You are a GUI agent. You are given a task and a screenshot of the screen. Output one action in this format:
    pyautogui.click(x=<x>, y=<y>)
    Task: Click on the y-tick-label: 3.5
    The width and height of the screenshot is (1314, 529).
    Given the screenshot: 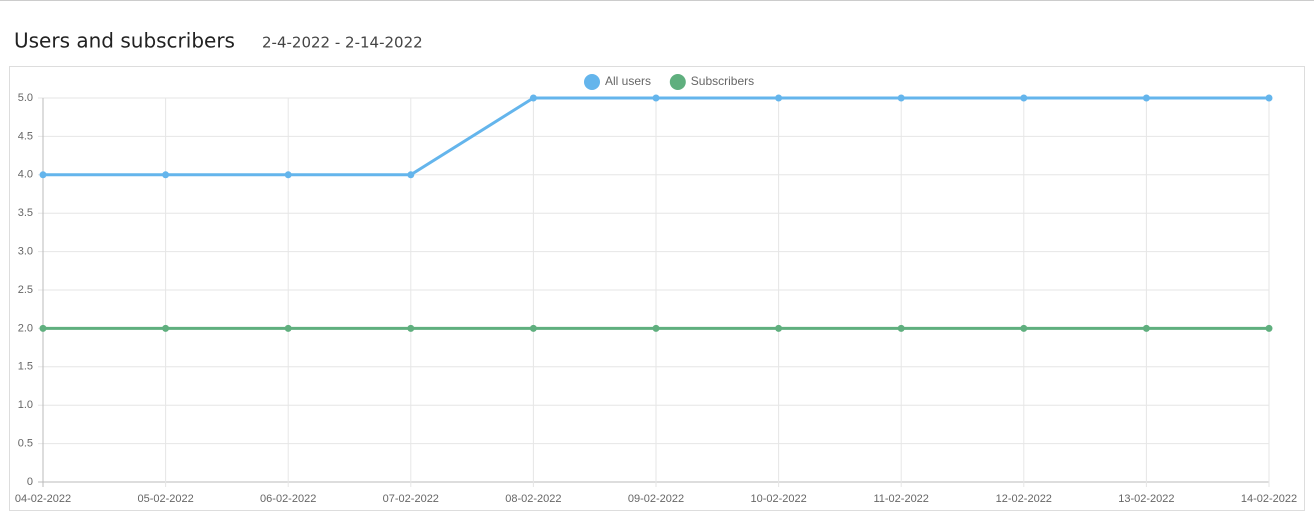 What is the action you would take?
    pyautogui.click(x=25, y=213)
    